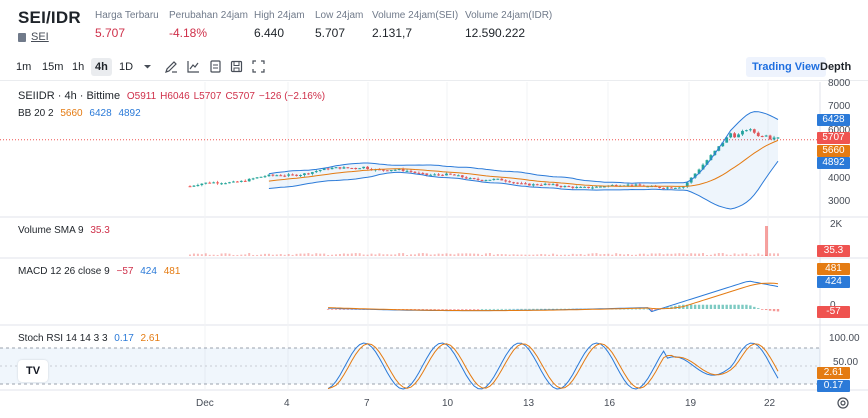 The width and height of the screenshot is (868, 418). I want to click on indicator-icon, so click(193, 66).